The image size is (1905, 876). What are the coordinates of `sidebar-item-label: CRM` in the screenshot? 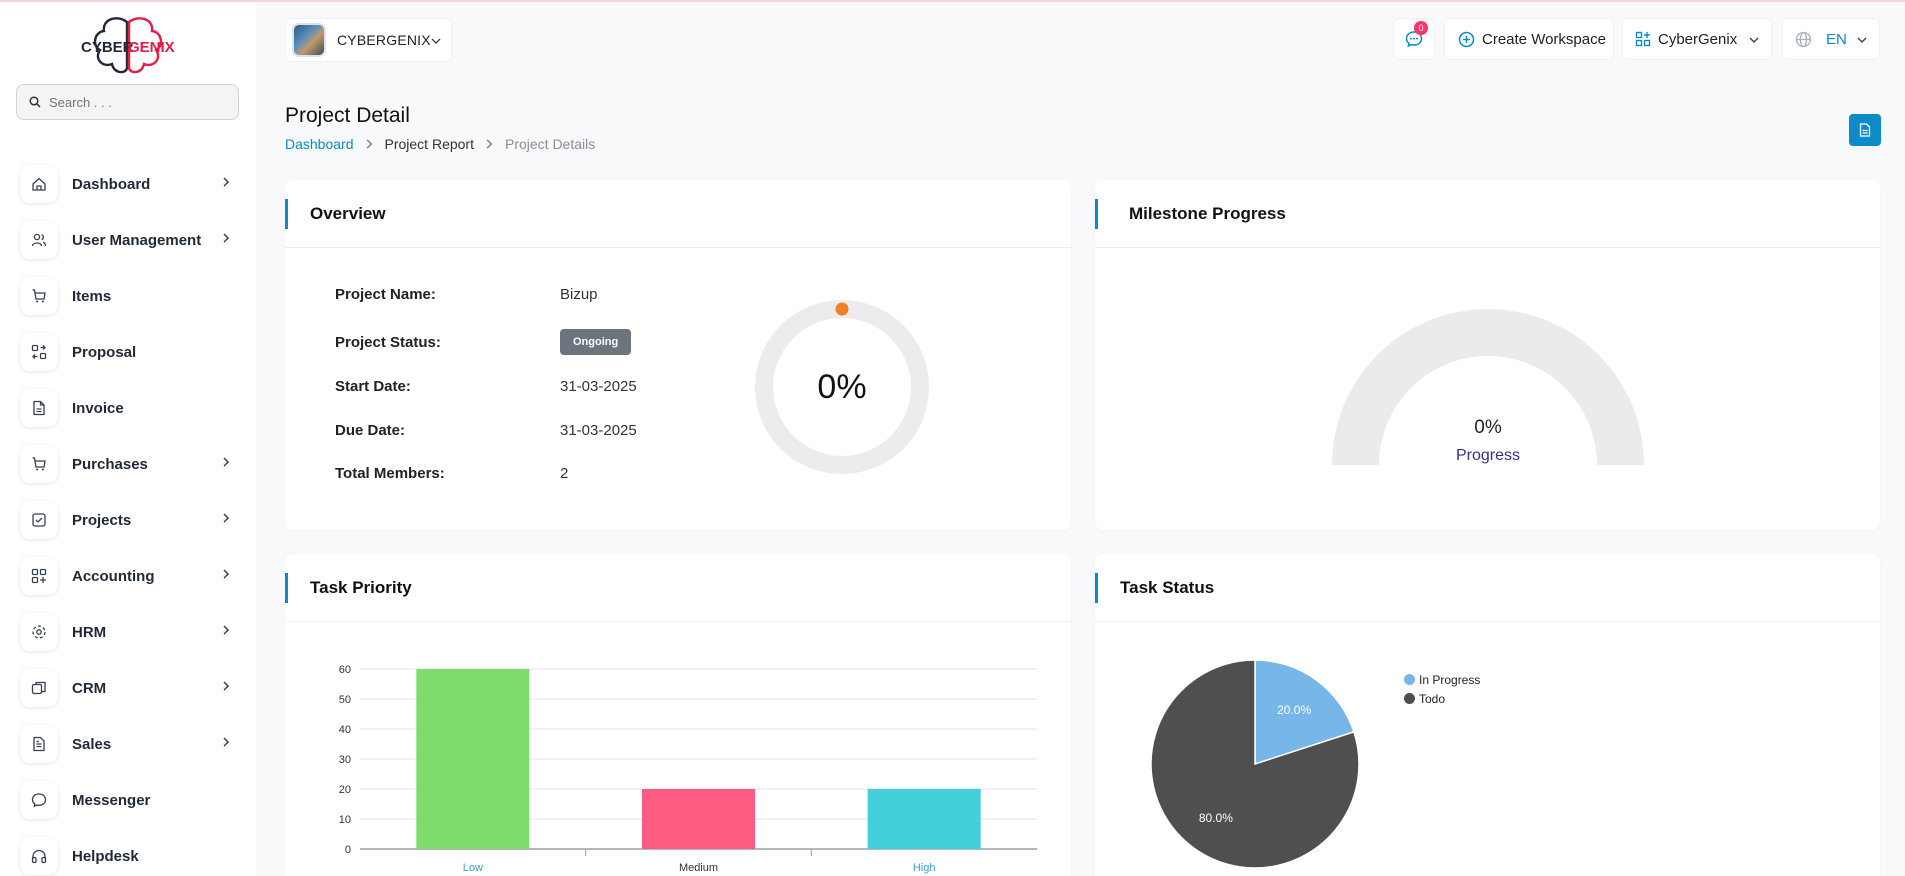 It's located at (89, 688).